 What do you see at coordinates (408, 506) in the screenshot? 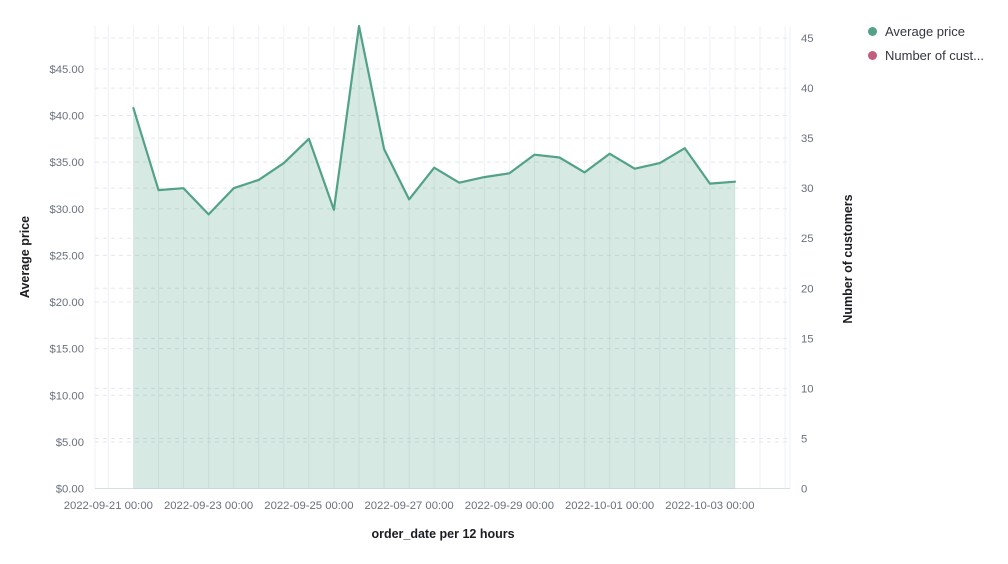
I see `x-axis-tick-label: 2022-09-27 00:00` at bounding box center [408, 506].